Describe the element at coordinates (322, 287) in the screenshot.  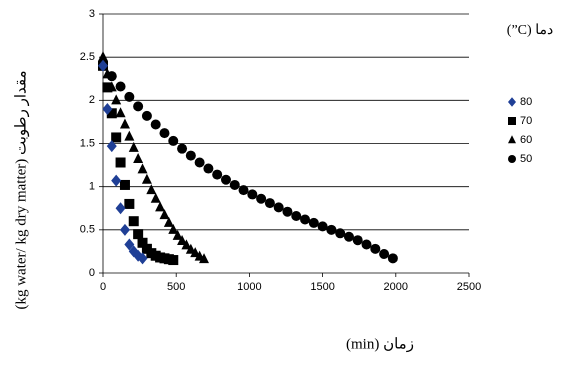
I see `x-tick-label: 1500` at that location.